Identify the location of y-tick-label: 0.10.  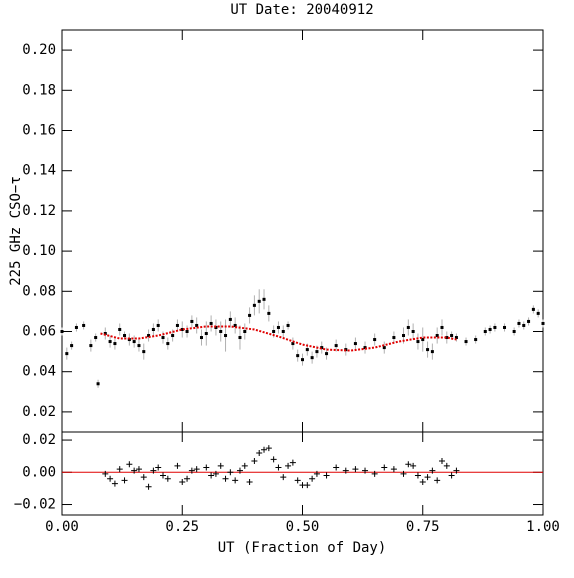
(39, 251).